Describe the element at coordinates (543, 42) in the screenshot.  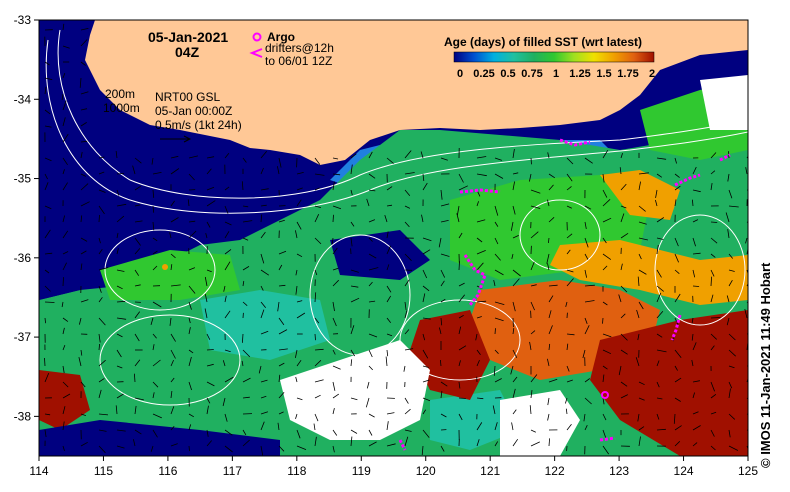
I see `colorbar-title: Age (days) of filled SST (wrt latest)` at that location.